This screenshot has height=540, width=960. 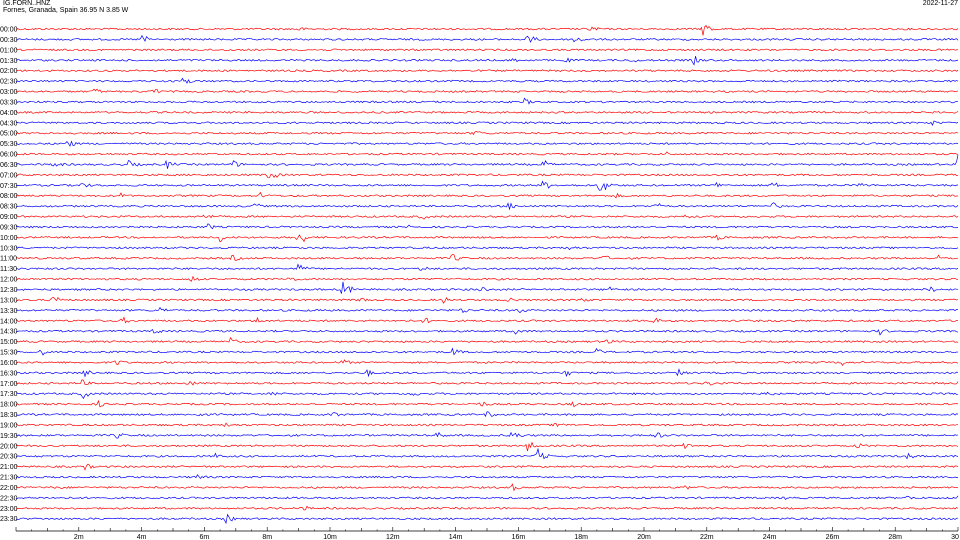 I want to click on x-tick-label: 24m, so click(x=770, y=537).